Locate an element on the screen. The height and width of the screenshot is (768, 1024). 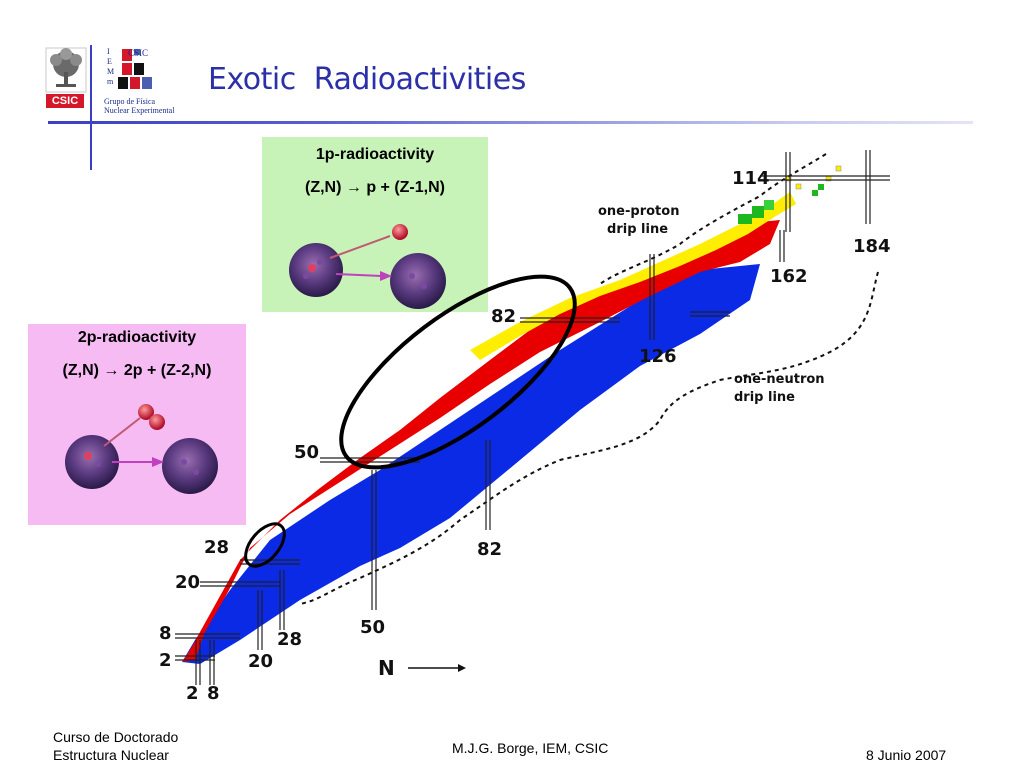
group-line-2: Nuclear Experimental is located at coordinates (139, 110).